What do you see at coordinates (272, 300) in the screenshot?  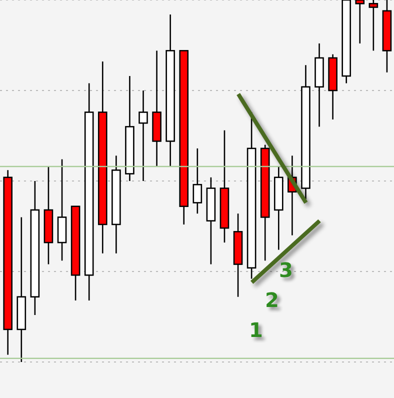 I see `annotation: 2` at bounding box center [272, 300].